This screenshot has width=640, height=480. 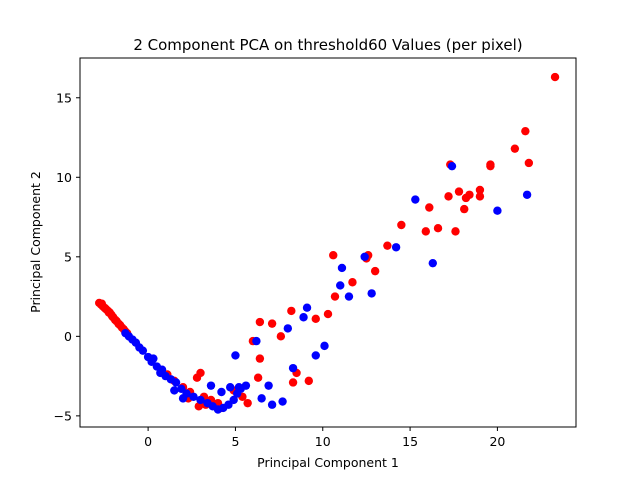 What do you see at coordinates (148, 441) in the screenshot?
I see `x-tick-label: 0` at bounding box center [148, 441].